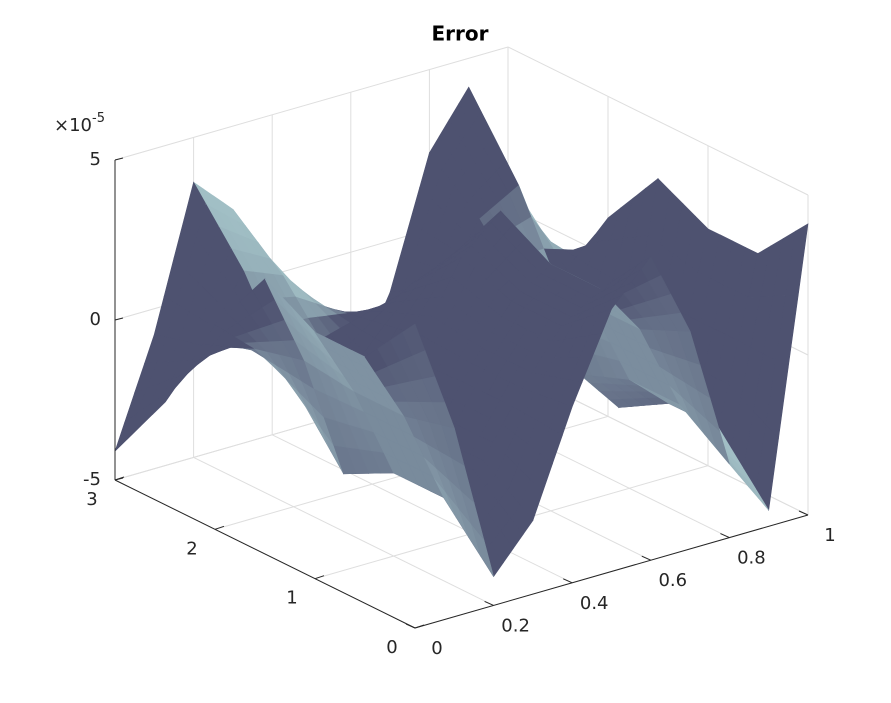  What do you see at coordinates (515, 625) in the screenshot?
I see `x-tick-label: 0.2` at bounding box center [515, 625].